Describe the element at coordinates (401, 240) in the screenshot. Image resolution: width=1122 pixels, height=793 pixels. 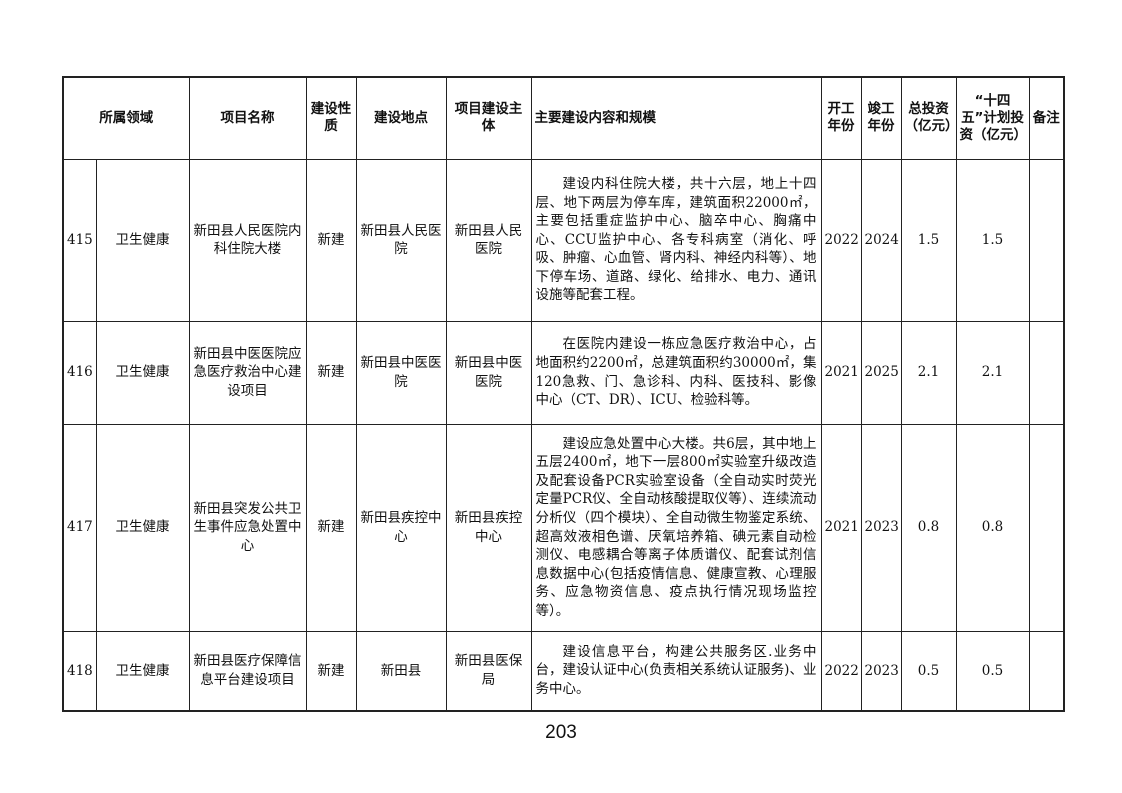
I see `cell-location: 新田县人民医院` at that location.